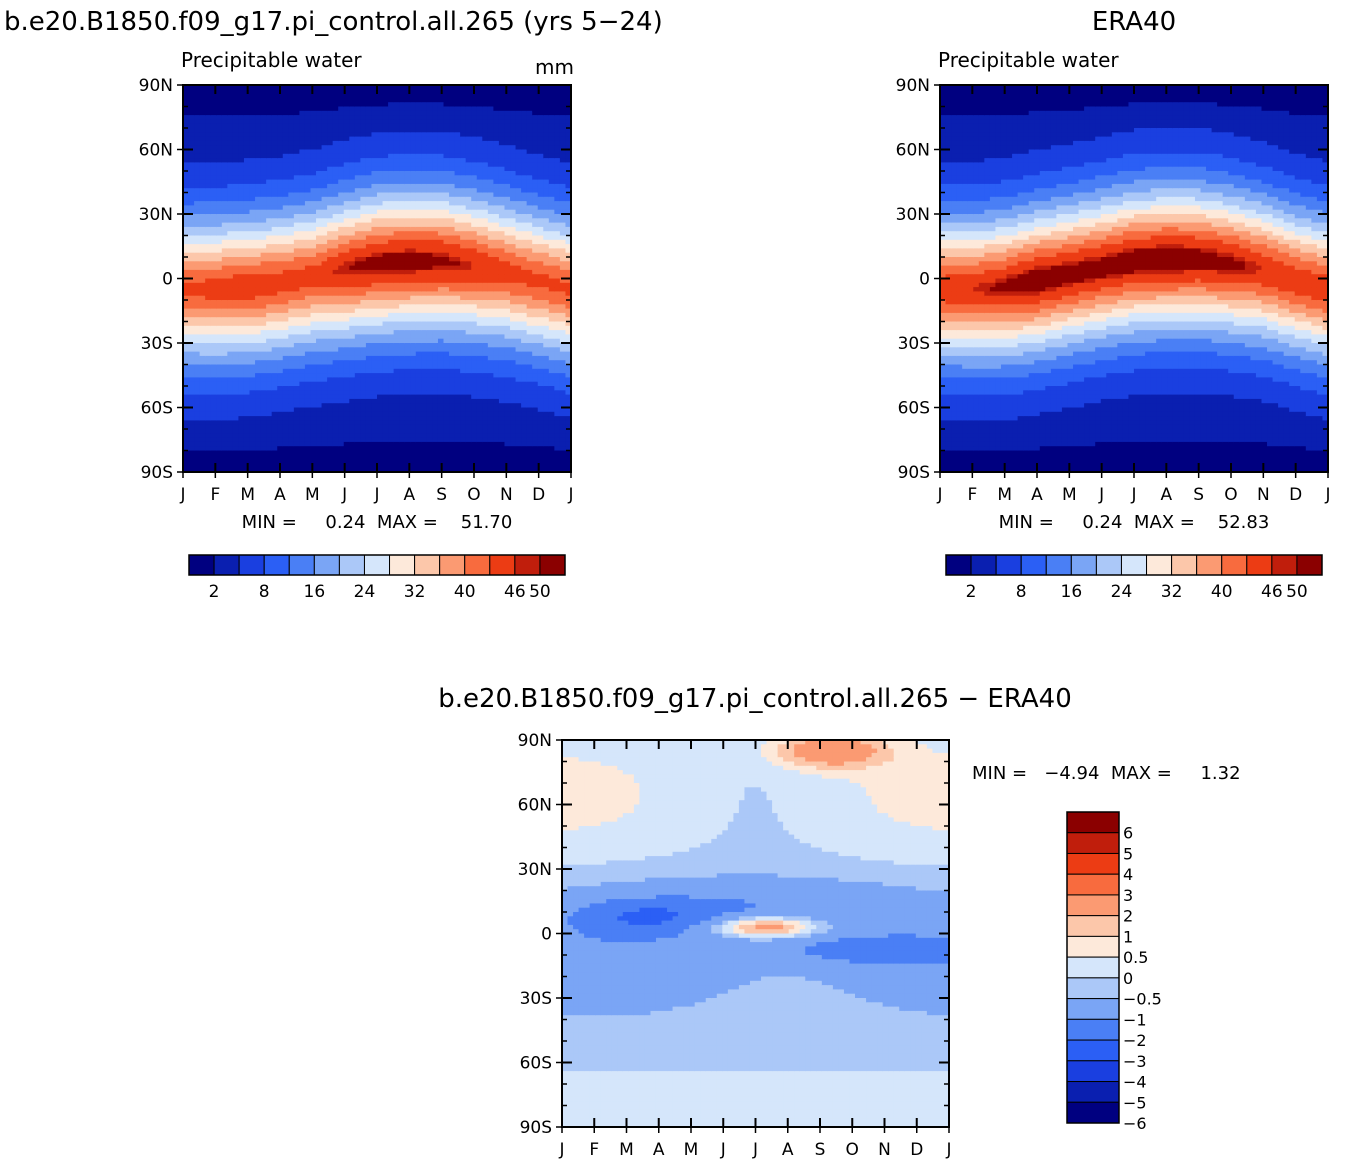 The width and height of the screenshot is (1345, 1170). What do you see at coordinates (1295, 495) in the screenshot?
I see `panel-b-x-tick-label: D` at bounding box center [1295, 495].